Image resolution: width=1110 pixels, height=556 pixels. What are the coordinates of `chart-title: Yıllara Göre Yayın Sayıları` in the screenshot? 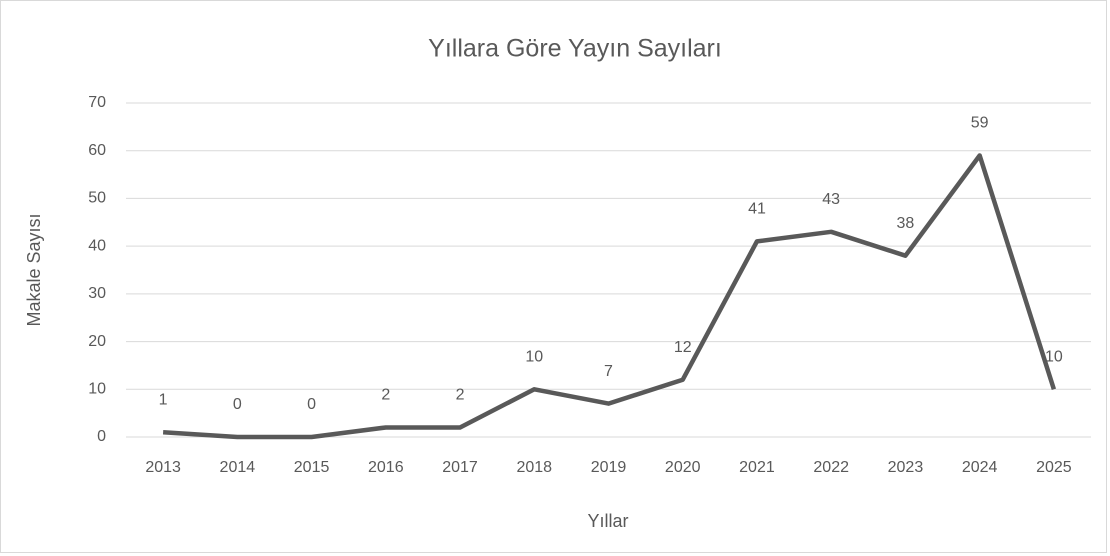 It's located at (575, 49).